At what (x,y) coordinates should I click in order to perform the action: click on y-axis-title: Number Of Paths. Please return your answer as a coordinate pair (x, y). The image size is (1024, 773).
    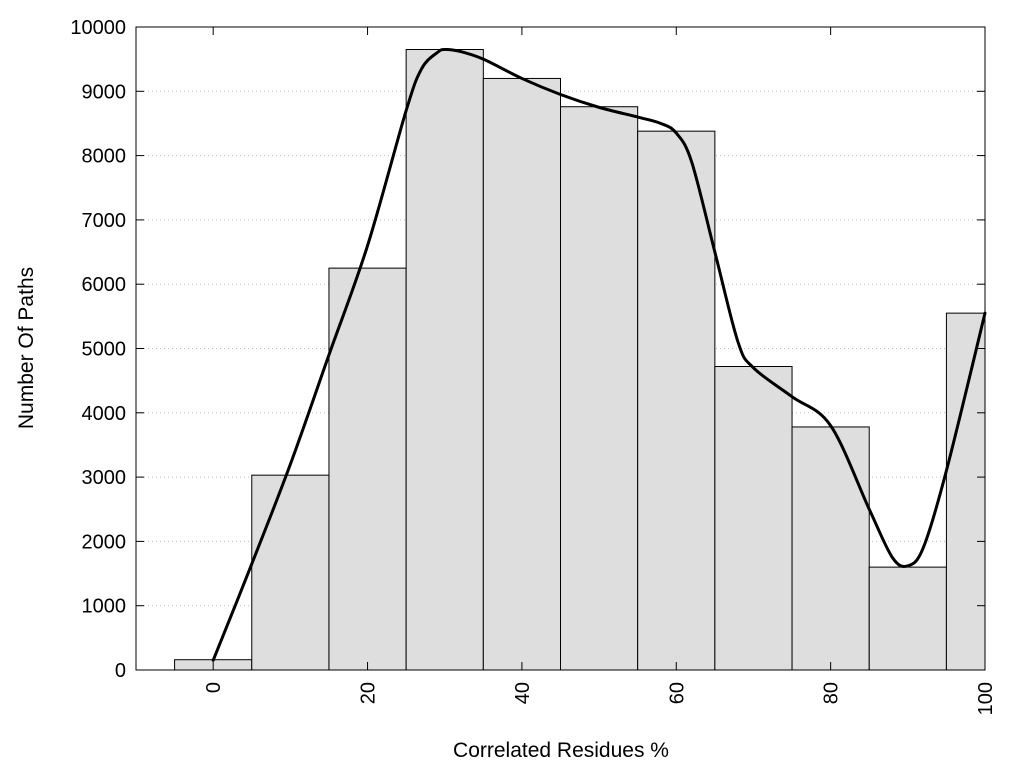
    Looking at the image, I should click on (26, 348).